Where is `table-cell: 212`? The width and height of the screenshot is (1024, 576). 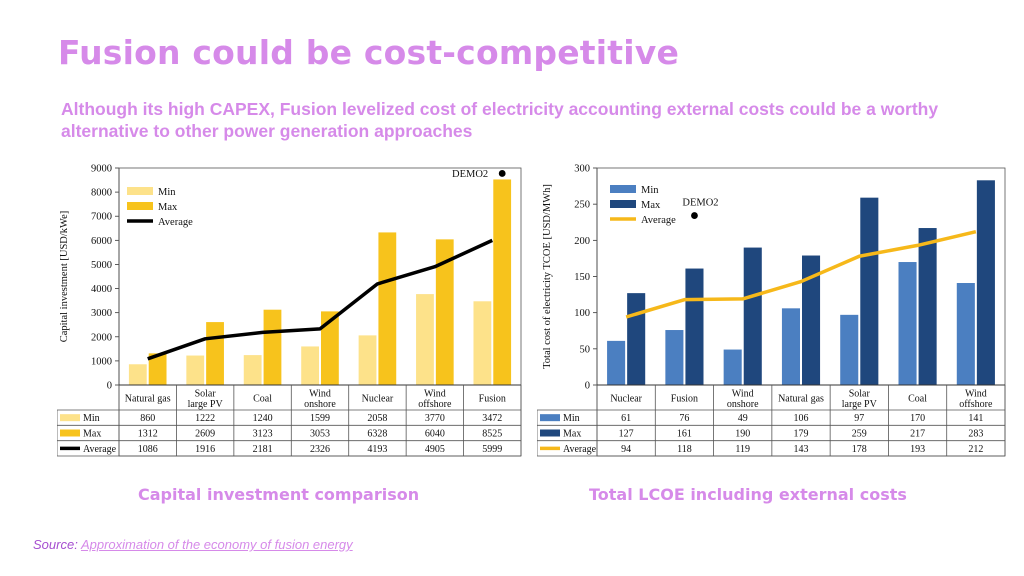
table-cell: 212 is located at coordinates (975, 449).